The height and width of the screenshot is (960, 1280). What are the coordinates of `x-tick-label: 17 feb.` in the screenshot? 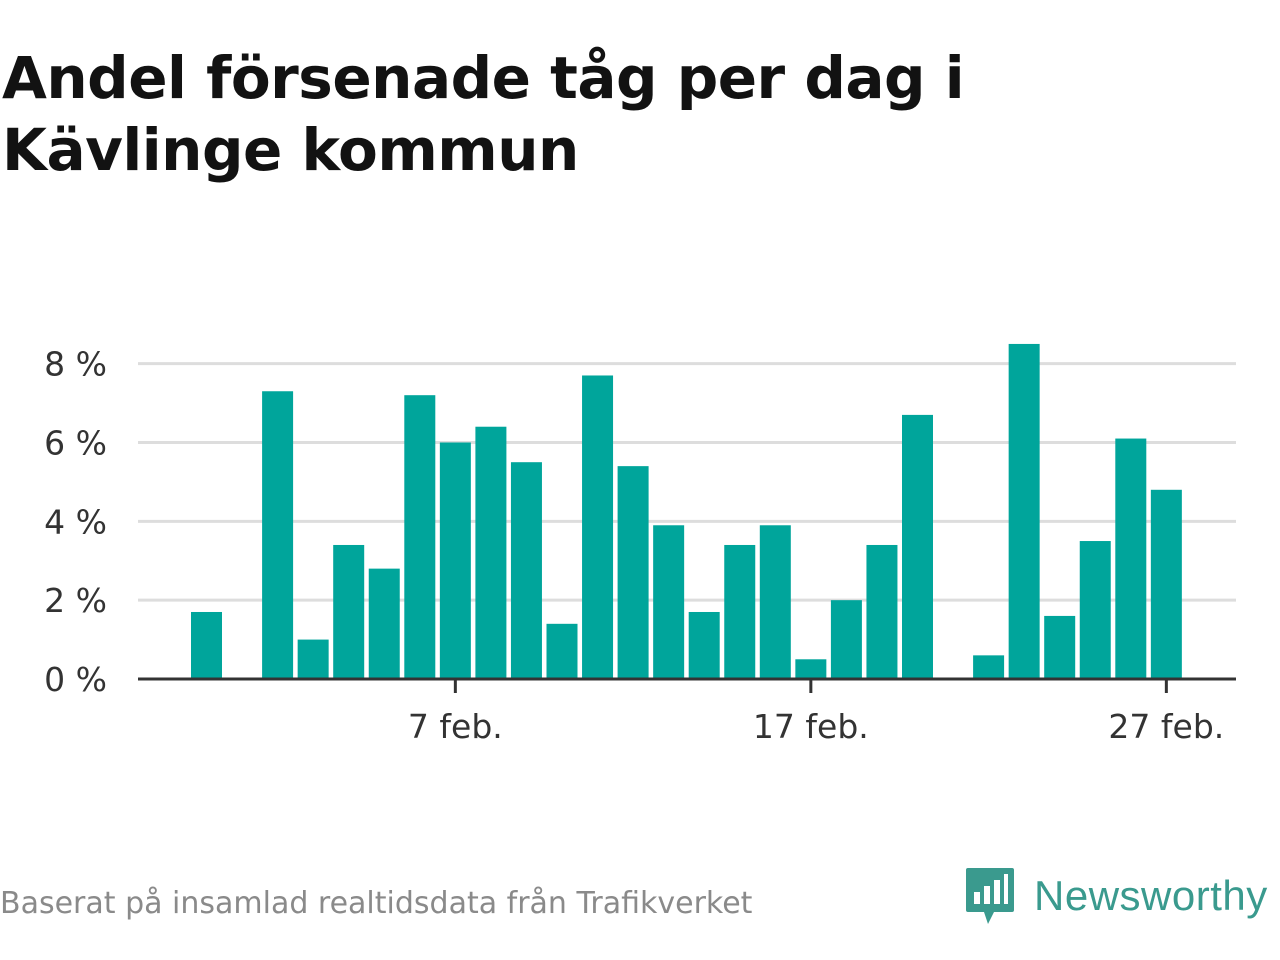 It's located at (811, 726).